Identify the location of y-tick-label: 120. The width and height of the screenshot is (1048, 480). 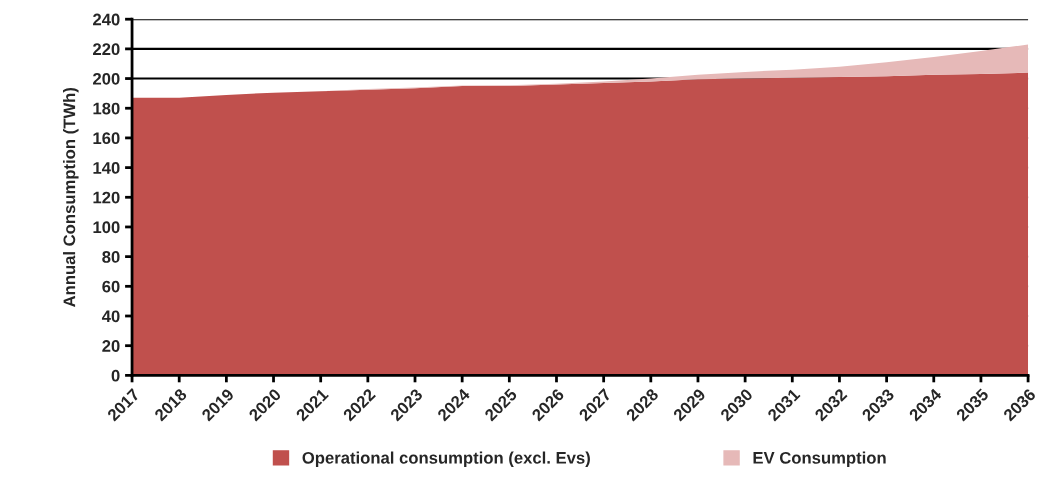
(106, 197).